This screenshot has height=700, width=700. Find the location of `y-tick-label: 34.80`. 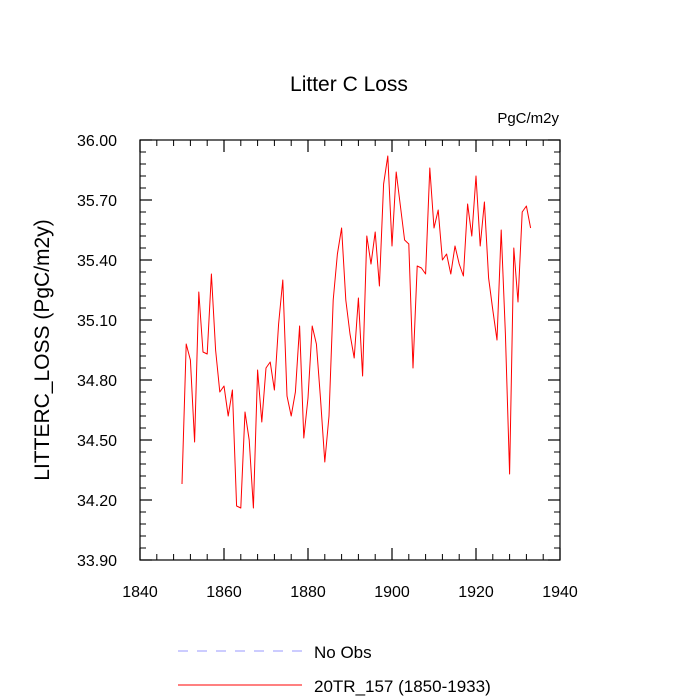

y-tick-label: 34.80 is located at coordinates (97, 381).